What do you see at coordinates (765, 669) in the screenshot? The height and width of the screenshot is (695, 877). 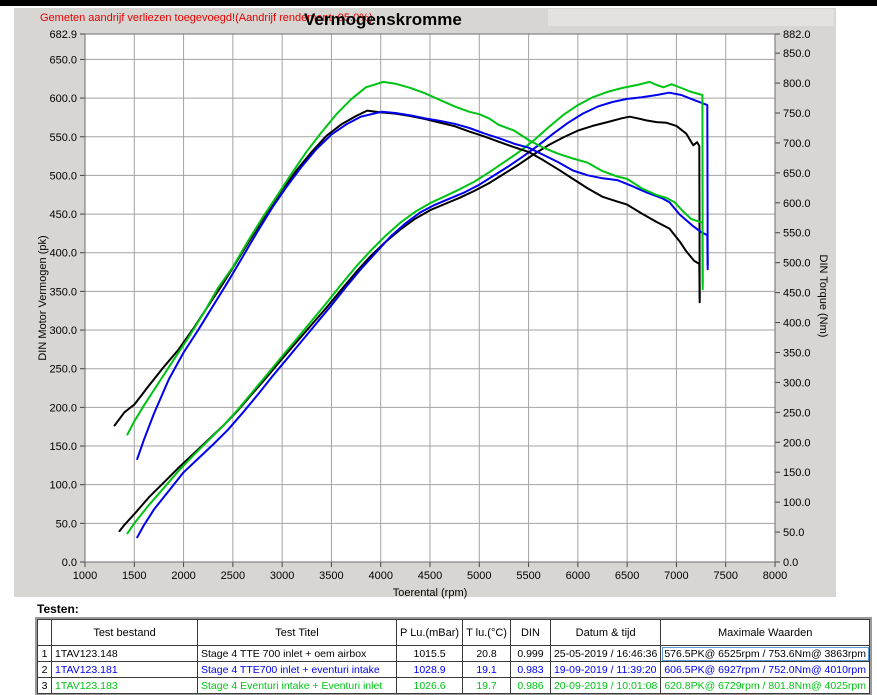 I see `cell-max: 606.5PK@ 6927rpm / 752.0Nm@ 4010rpm` at bounding box center [765, 669].